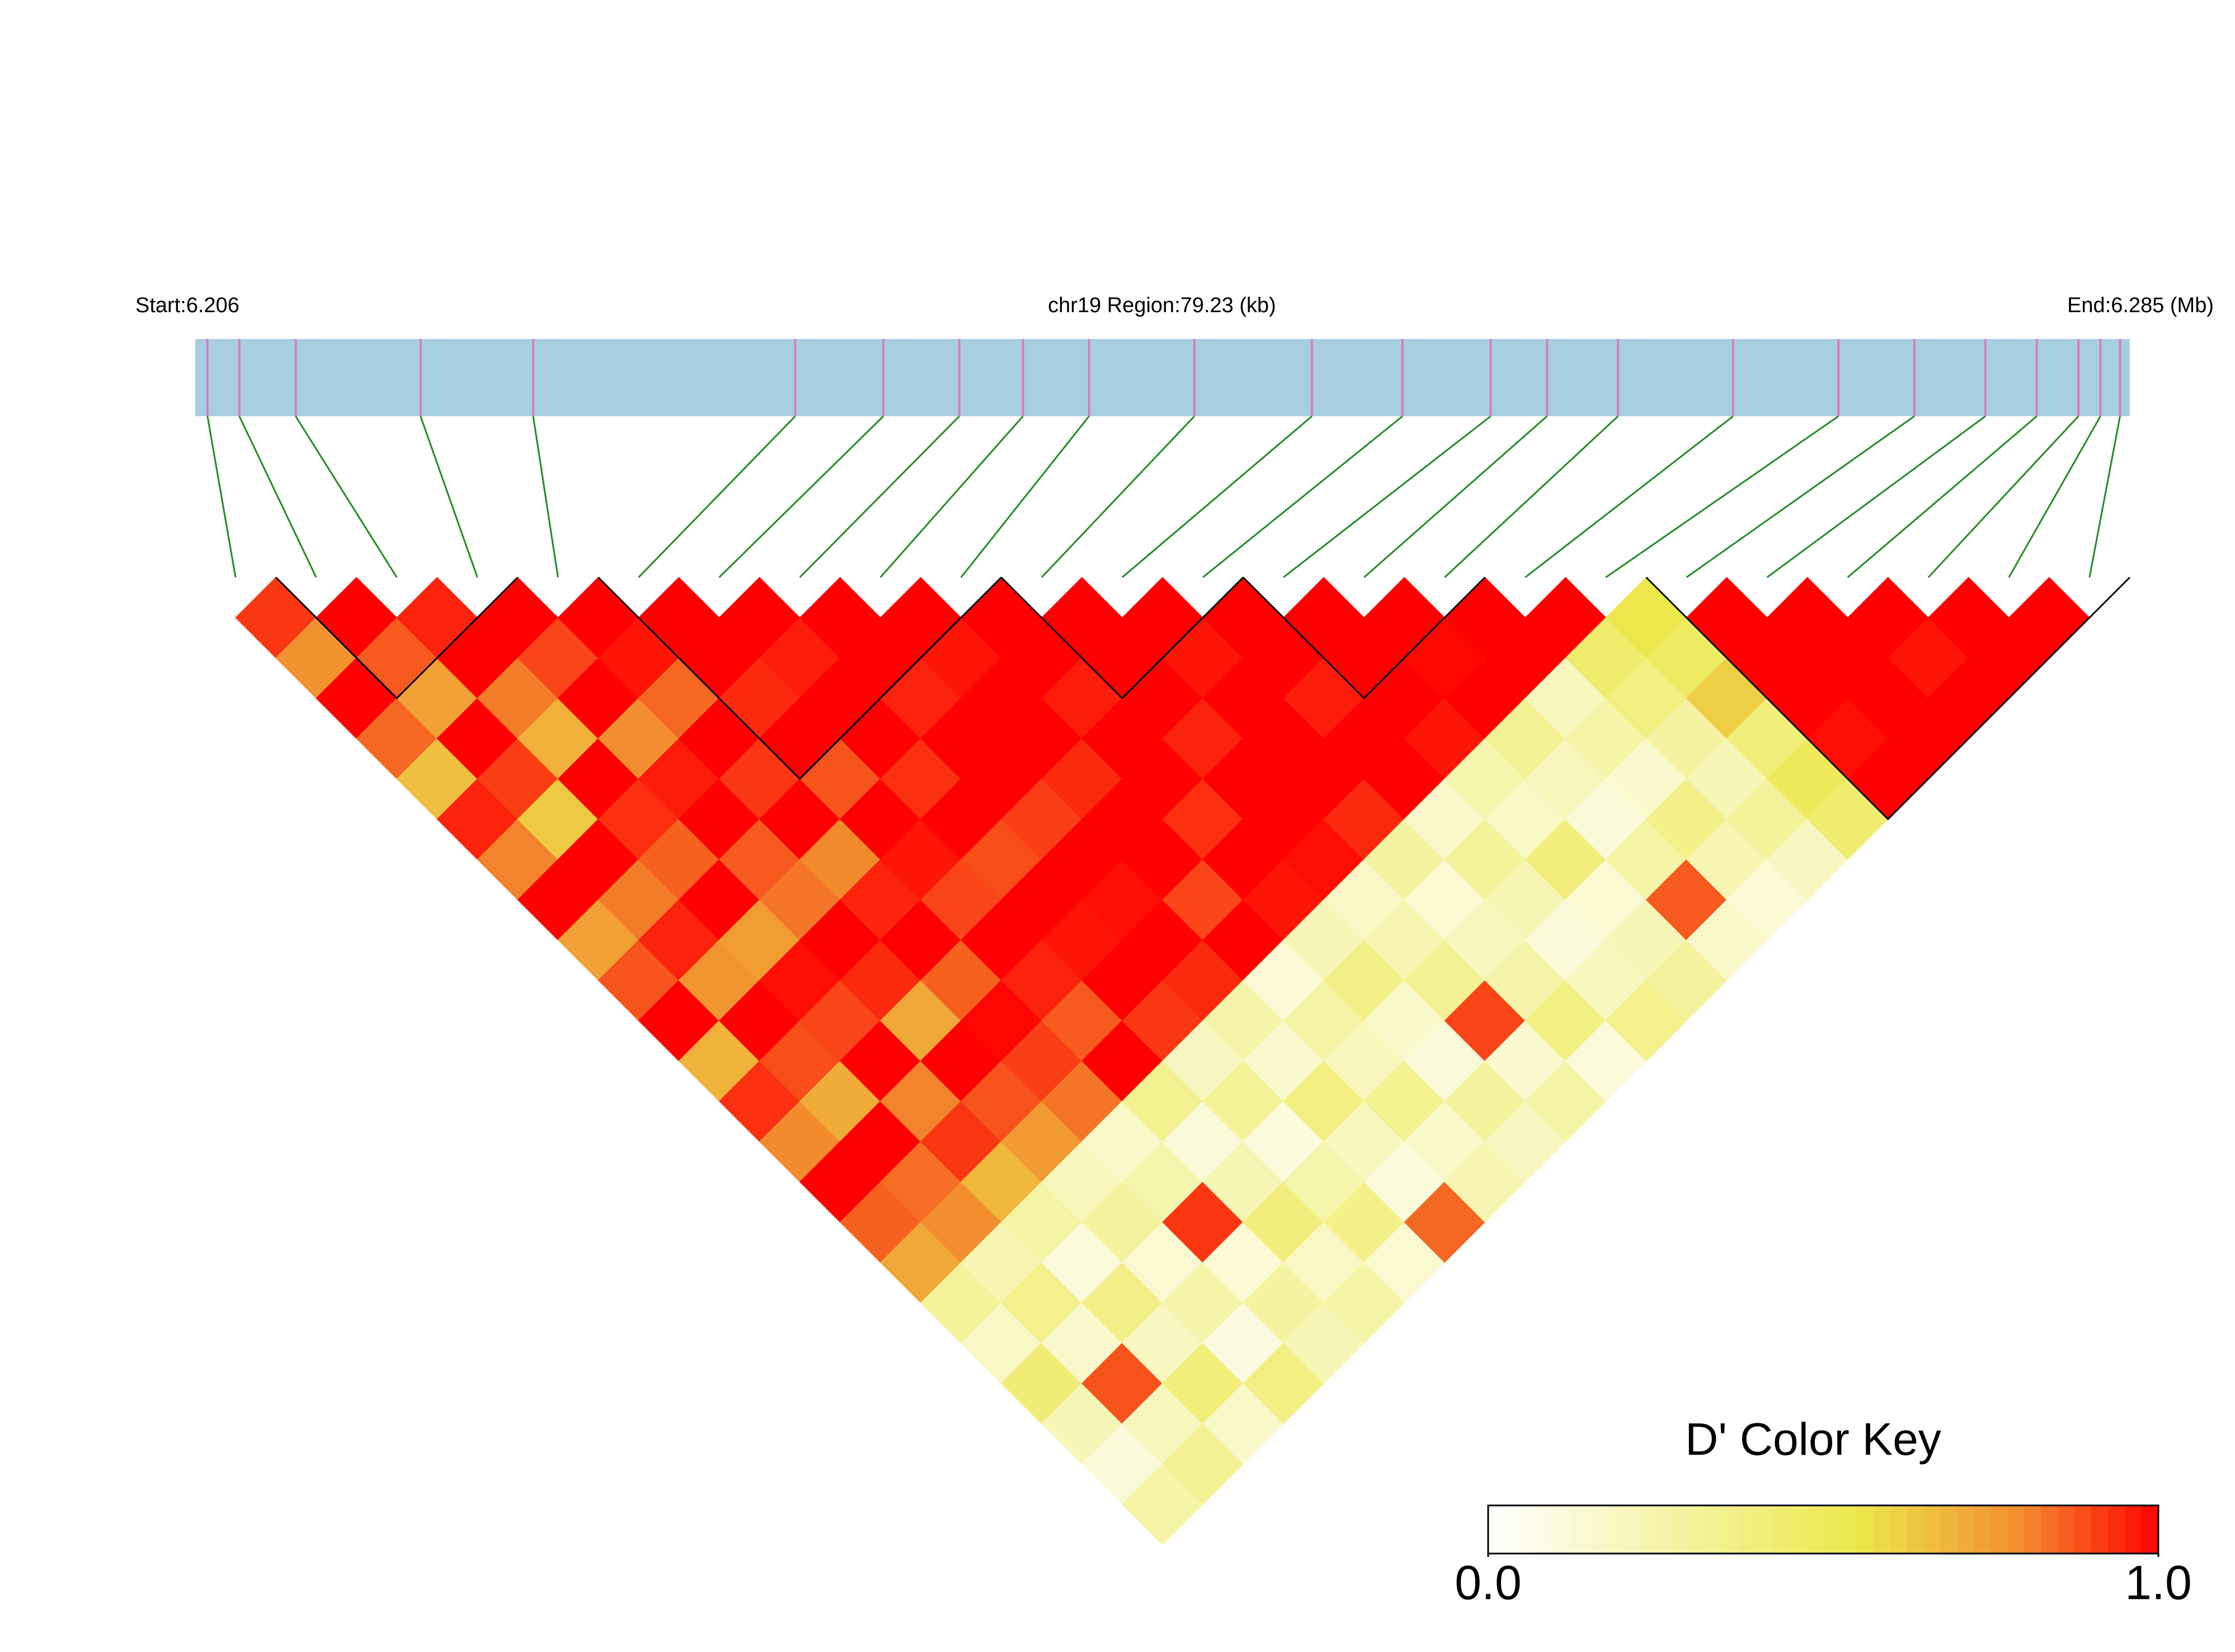  What do you see at coordinates (2140, 306) in the screenshot?
I see `end-label: End:6.285 (Mb)` at bounding box center [2140, 306].